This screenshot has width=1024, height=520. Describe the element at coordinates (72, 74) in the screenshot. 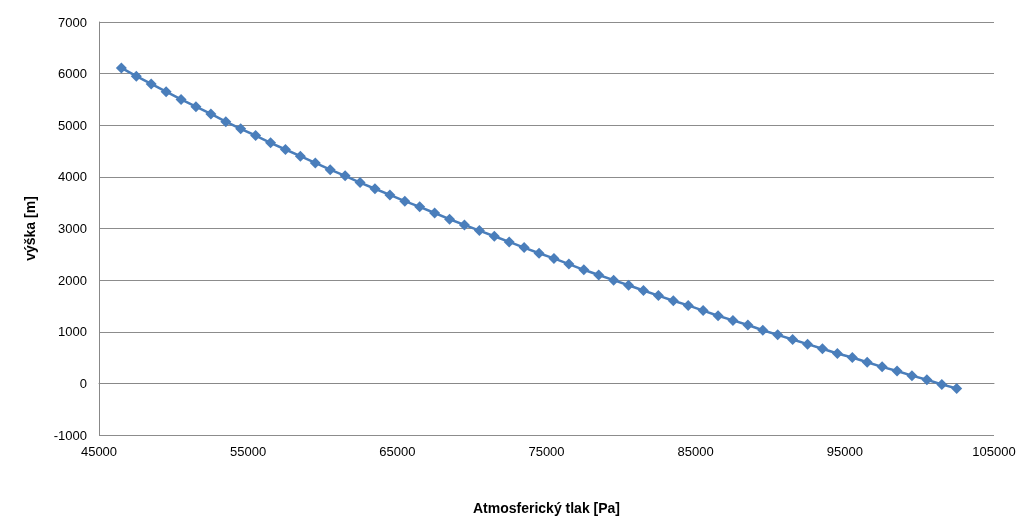

I see `y-tick-label: 6000` at that location.